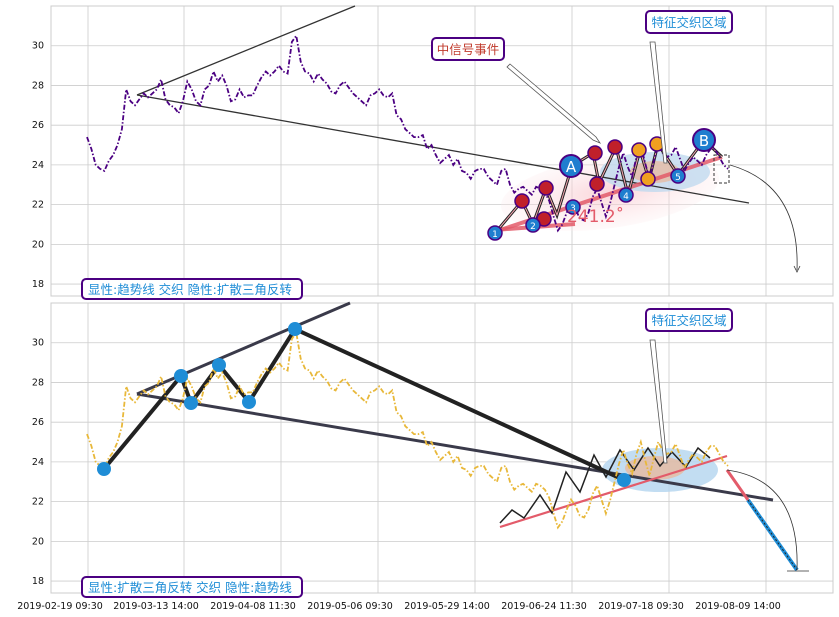 The width and height of the screenshot is (839, 617). I want to click on bottom-triangle-lower, so click(455, 447).